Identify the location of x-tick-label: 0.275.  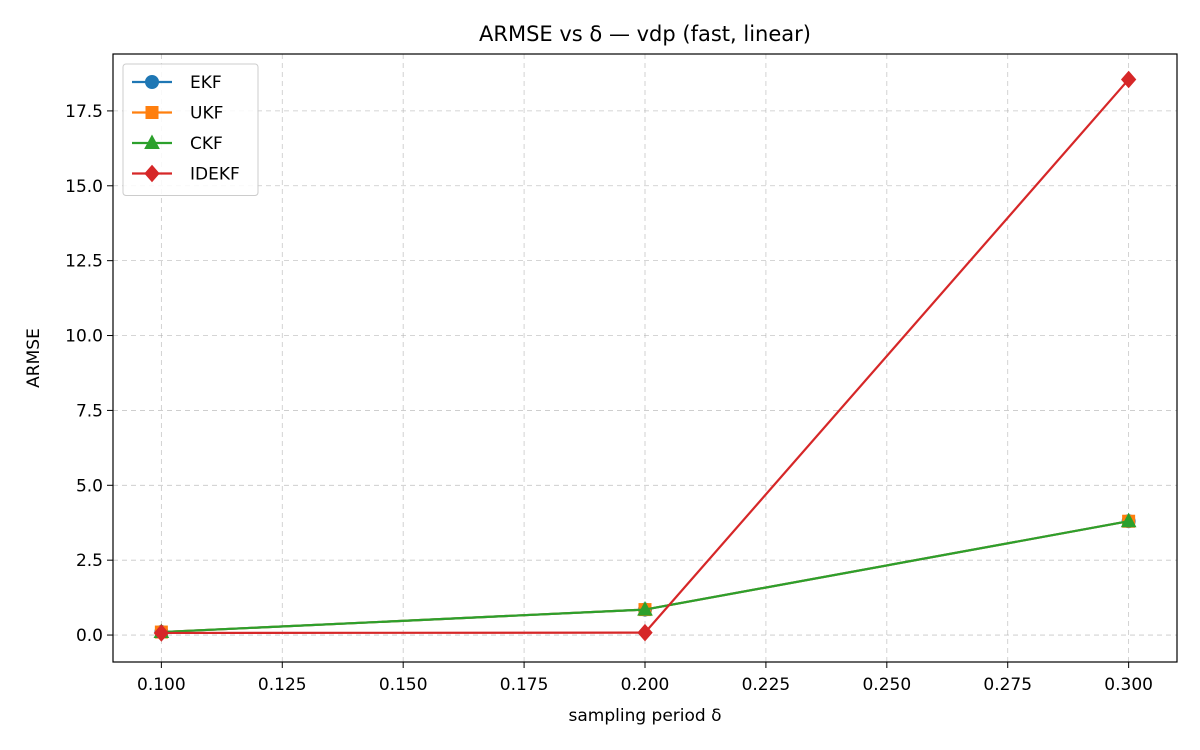
(1007, 685).